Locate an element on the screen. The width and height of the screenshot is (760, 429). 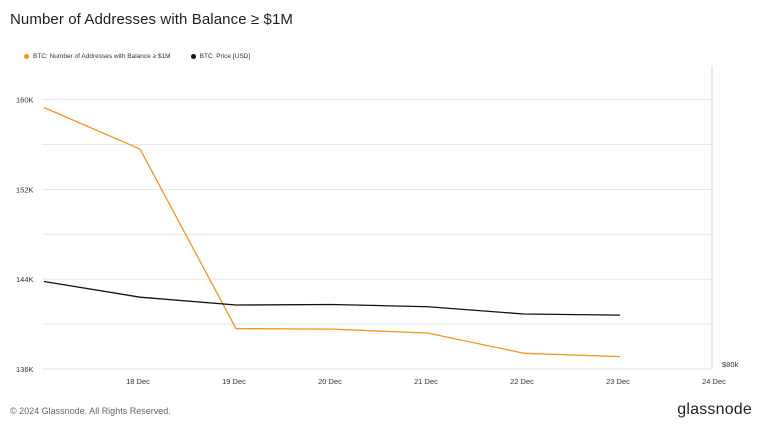
y-tick-label: 136K is located at coordinates (25, 369).